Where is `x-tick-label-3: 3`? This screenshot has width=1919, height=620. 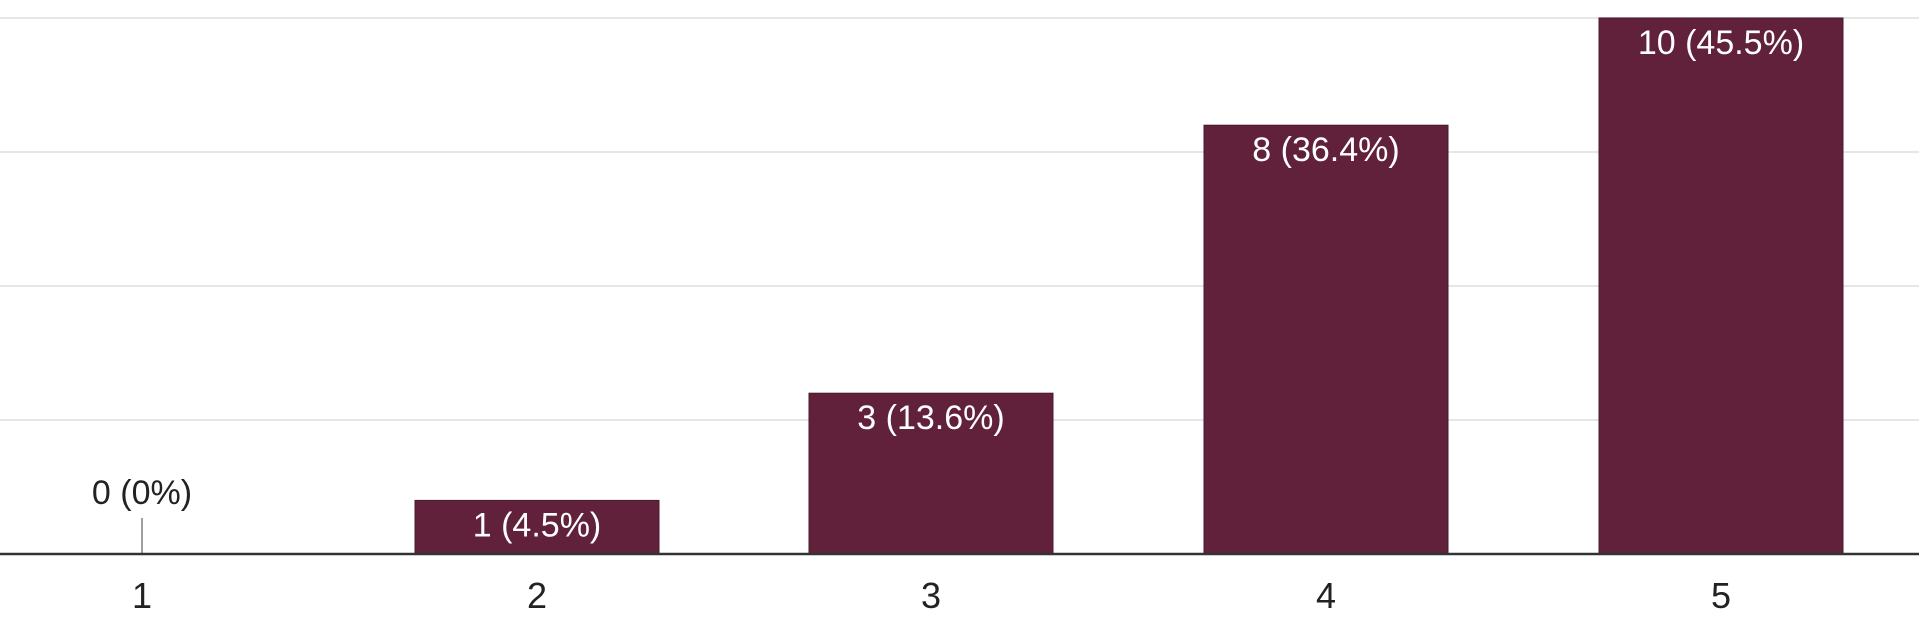 x-tick-label-3: 3 is located at coordinates (931, 595).